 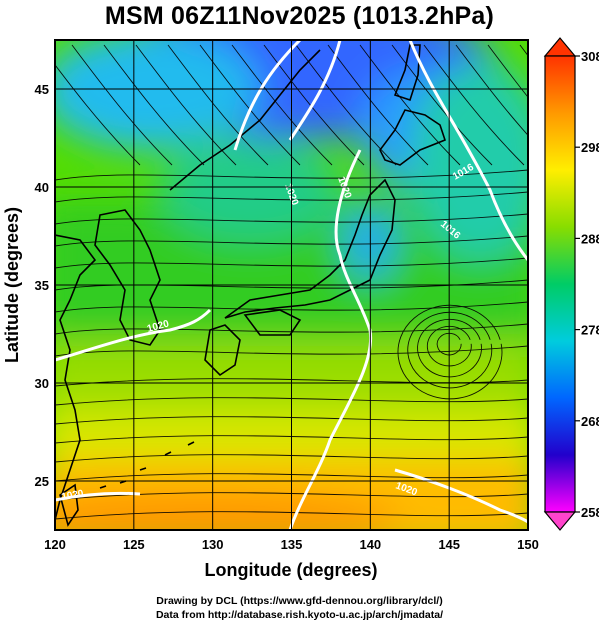 I want to click on lon-ticks: 120 125 130 135 140 145 150, so click(x=291, y=544).